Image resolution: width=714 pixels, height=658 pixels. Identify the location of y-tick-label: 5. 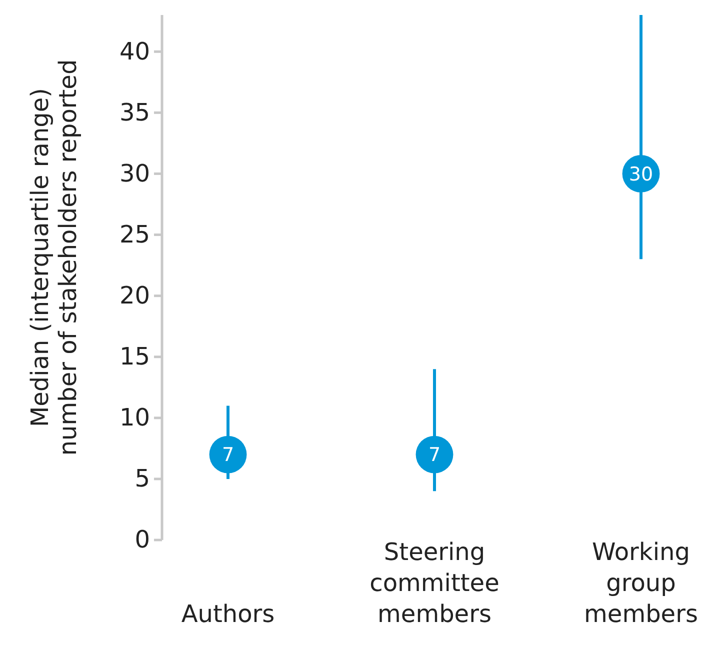
(142, 478).